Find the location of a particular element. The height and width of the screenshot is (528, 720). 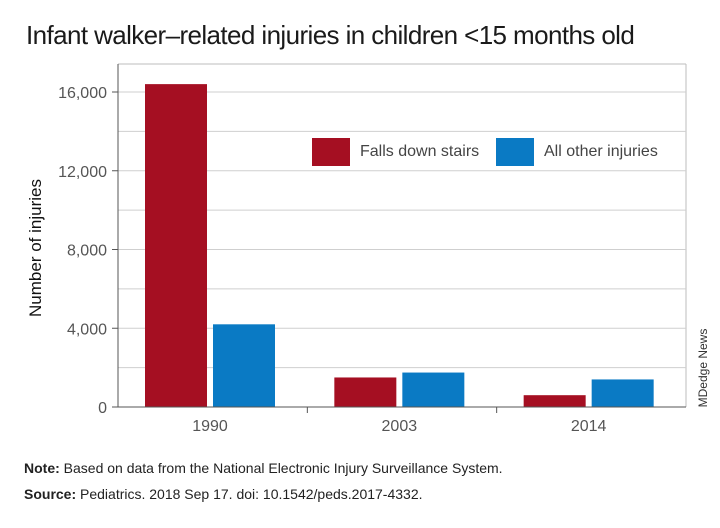

bar-falls-1990 is located at coordinates (176, 245).